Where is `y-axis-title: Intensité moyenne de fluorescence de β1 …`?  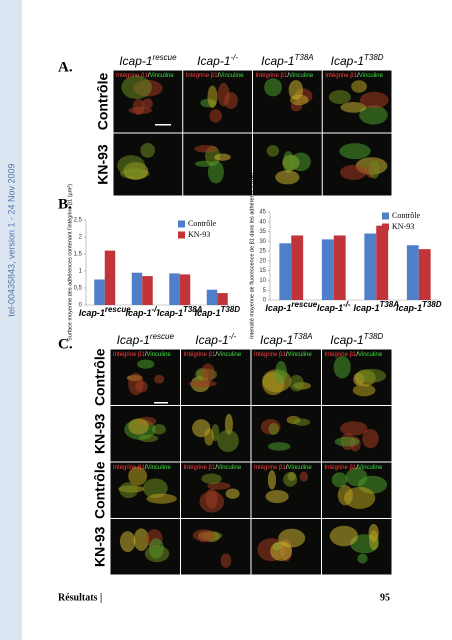 y-axis-title: Intensité moyenne de fluorescence de β1 … is located at coordinates (252, 256).